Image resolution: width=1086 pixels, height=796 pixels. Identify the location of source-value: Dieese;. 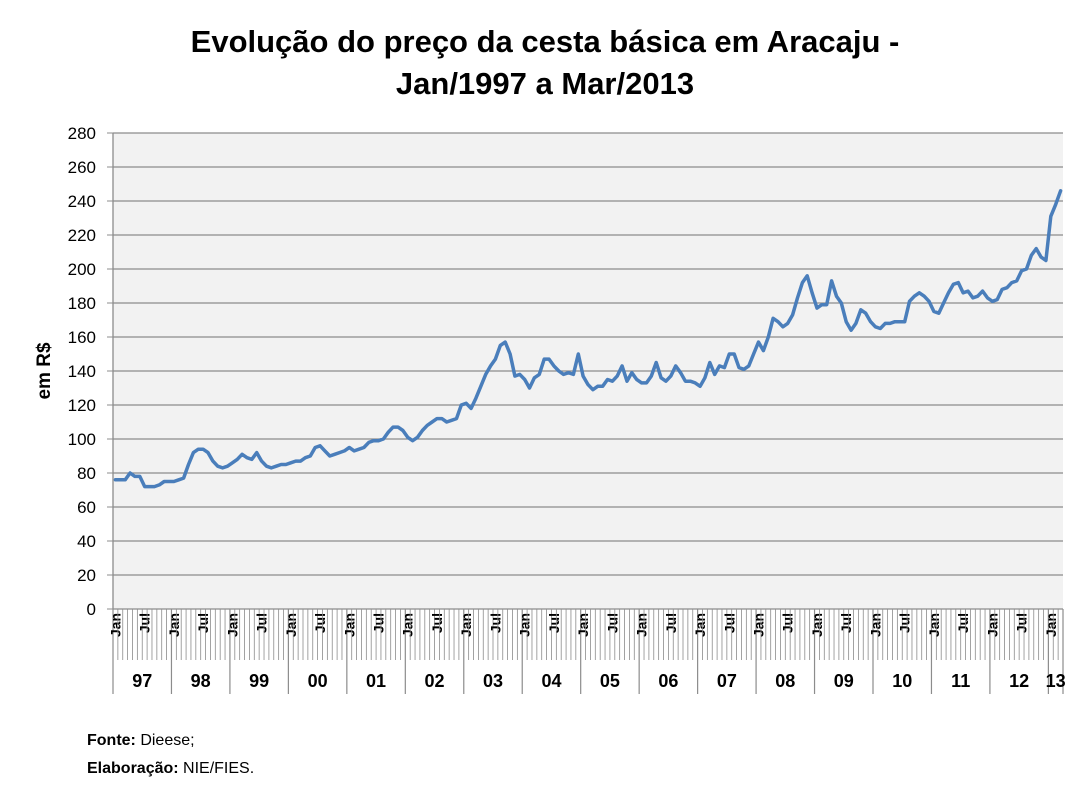
(165, 740).